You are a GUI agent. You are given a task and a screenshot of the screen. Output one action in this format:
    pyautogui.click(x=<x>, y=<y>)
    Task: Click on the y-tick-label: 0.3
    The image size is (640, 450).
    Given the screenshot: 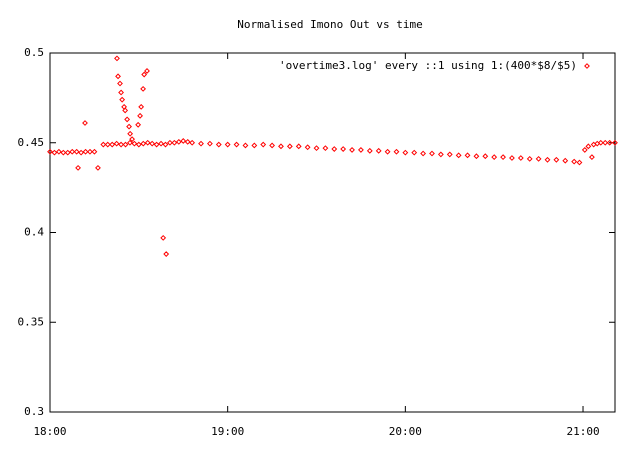 What is the action you would take?
    pyautogui.click(x=34, y=411)
    